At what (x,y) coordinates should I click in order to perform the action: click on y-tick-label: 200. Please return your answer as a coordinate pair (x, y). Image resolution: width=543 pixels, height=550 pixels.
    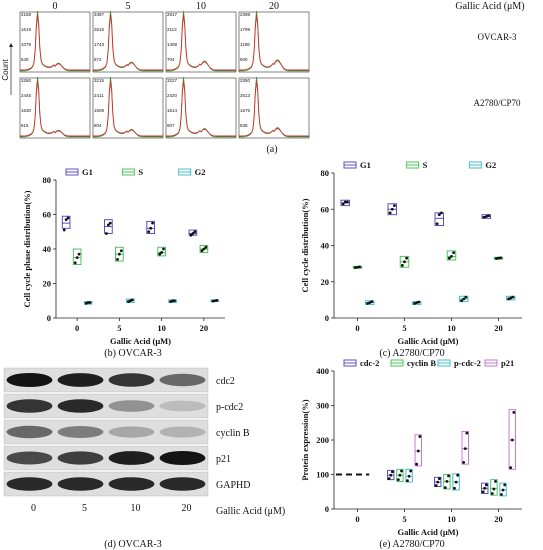
    Looking at the image, I should click on (322, 440).